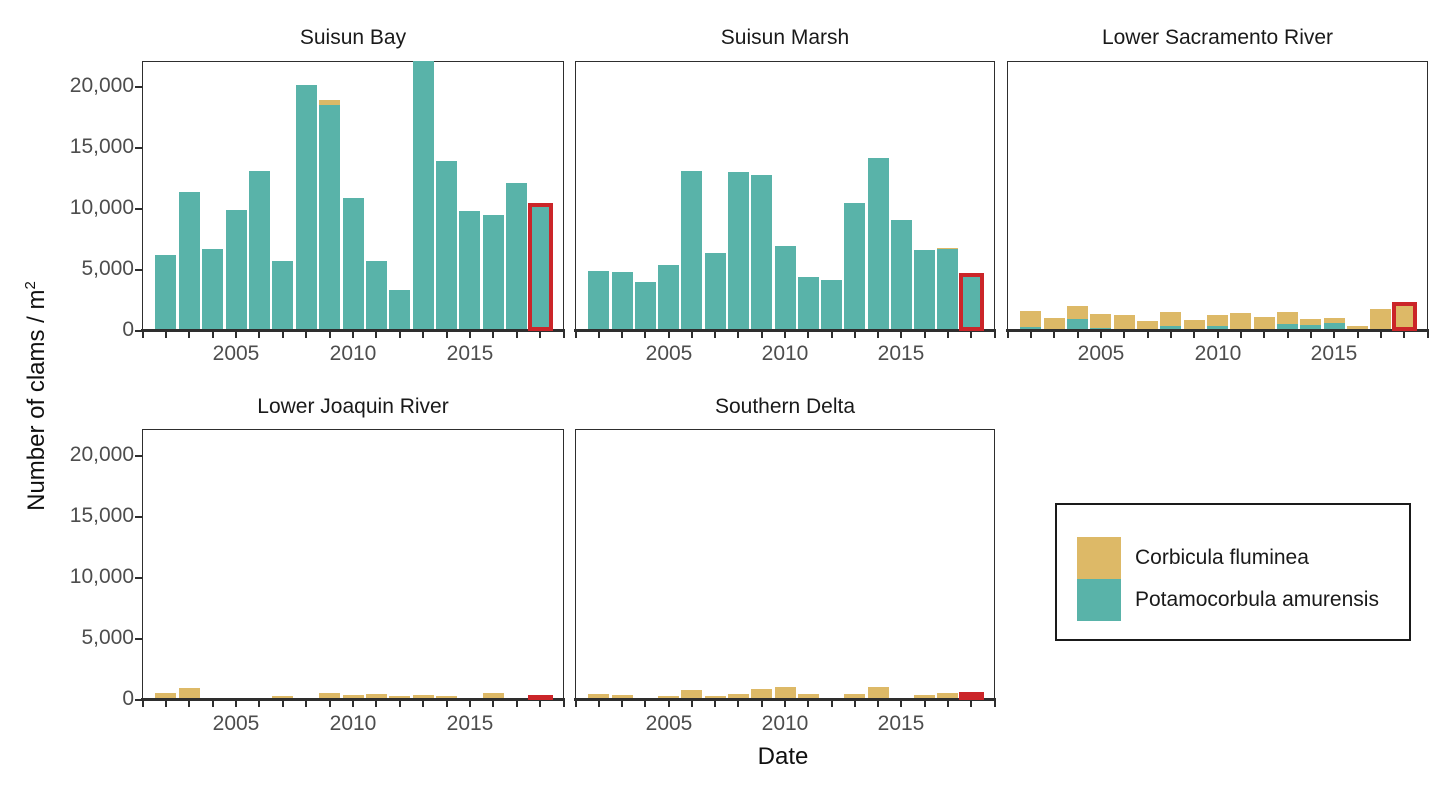  Describe the element at coordinates (165, 293) in the screenshot. I see `bar-potamocorbula-2002` at that location.